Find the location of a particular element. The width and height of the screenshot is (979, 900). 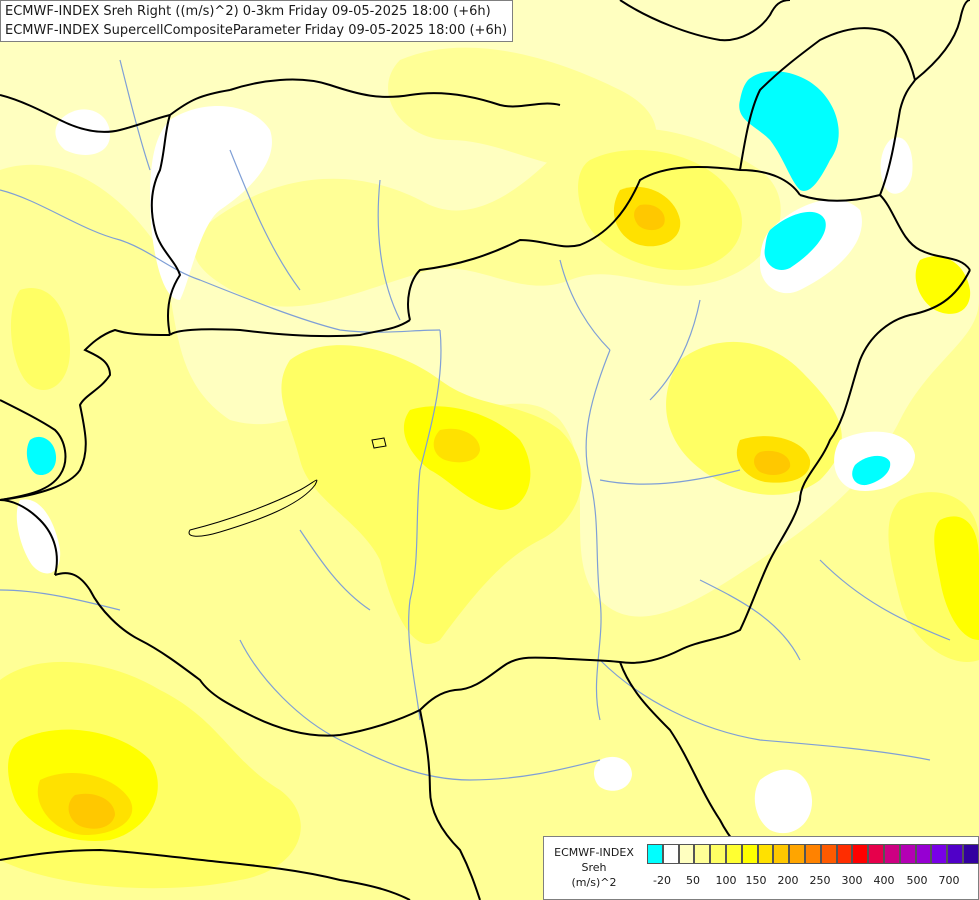

legend-line-2: Sreh is located at coordinates (594, 867).